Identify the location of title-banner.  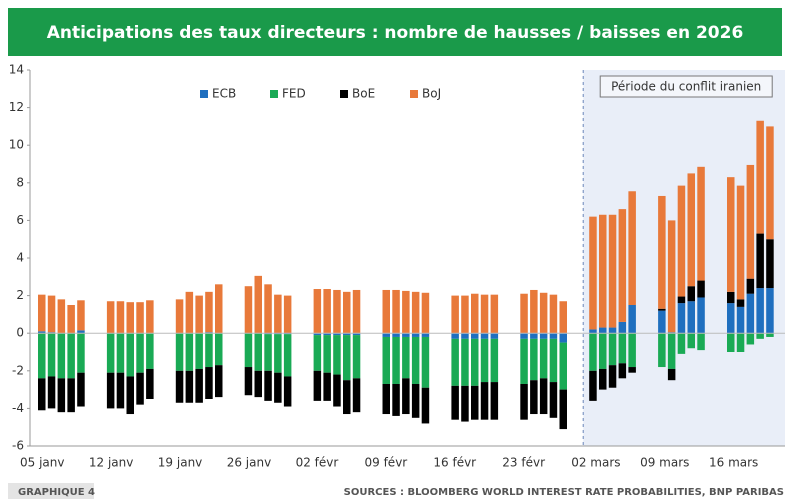
(395, 32).